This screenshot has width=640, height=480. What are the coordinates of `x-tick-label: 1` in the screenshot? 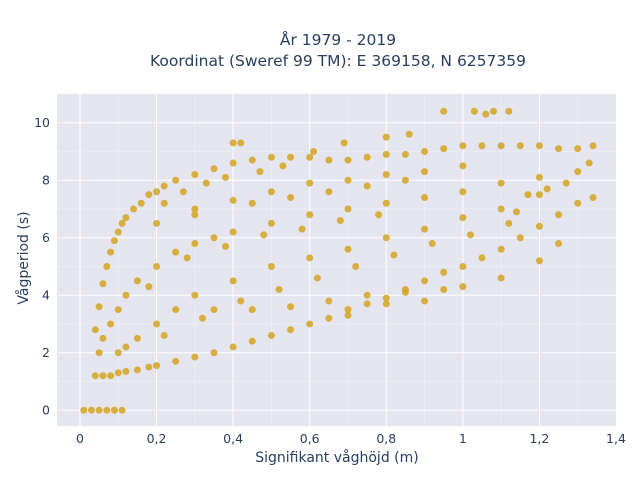 It's located at (463, 438).